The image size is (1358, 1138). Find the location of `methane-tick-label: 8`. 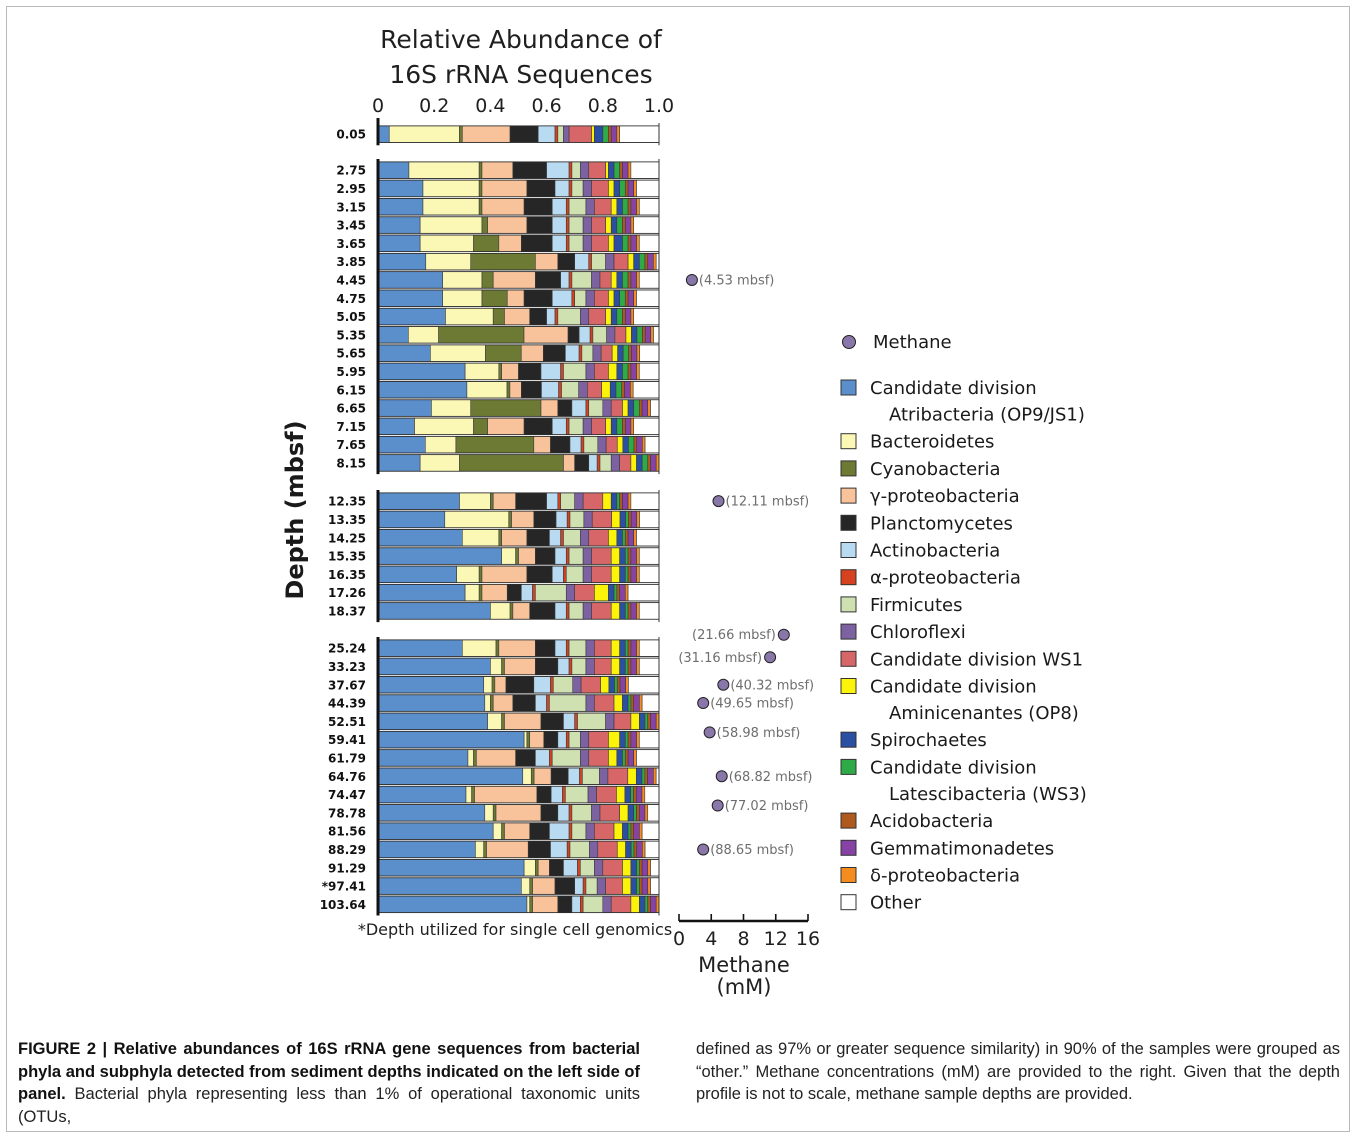

methane-tick-label: 8 is located at coordinates (743, 939).